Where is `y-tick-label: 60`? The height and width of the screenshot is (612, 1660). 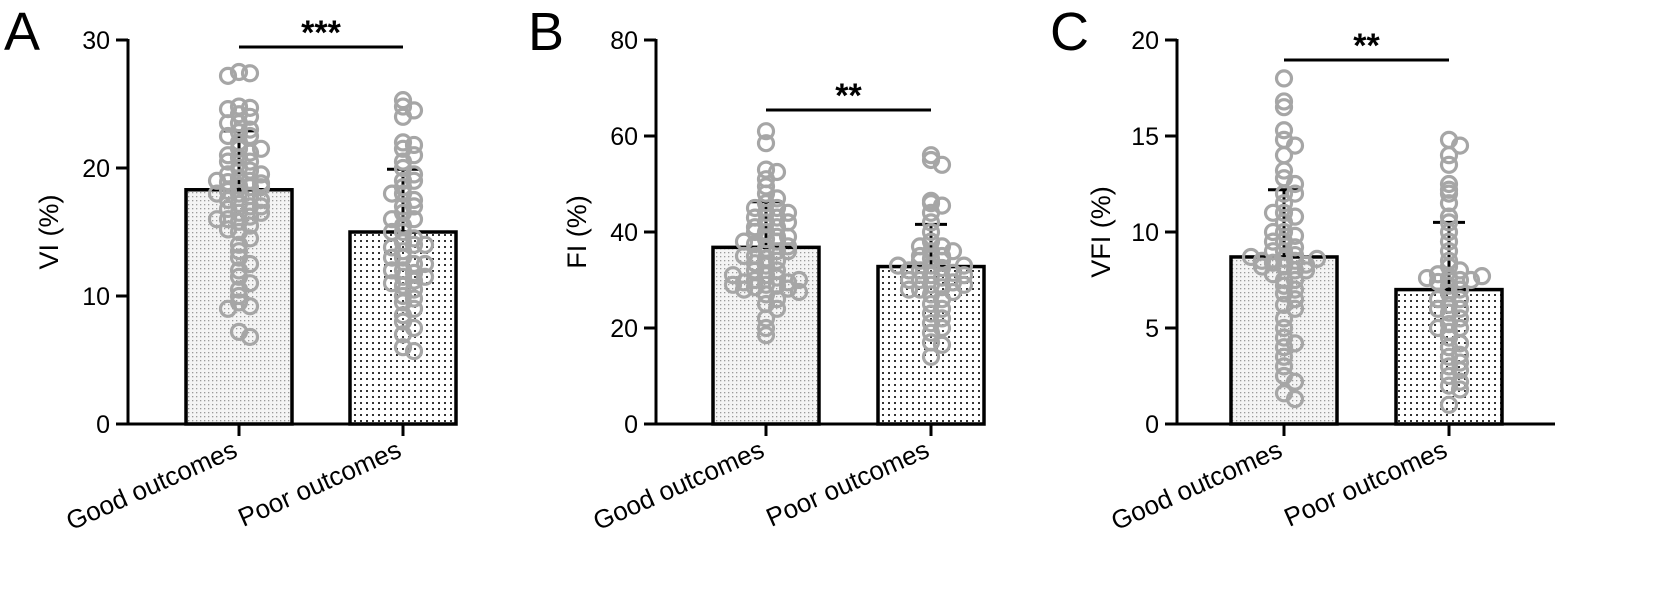
y-tick-label: 60 is located at coordinates (624, 137).